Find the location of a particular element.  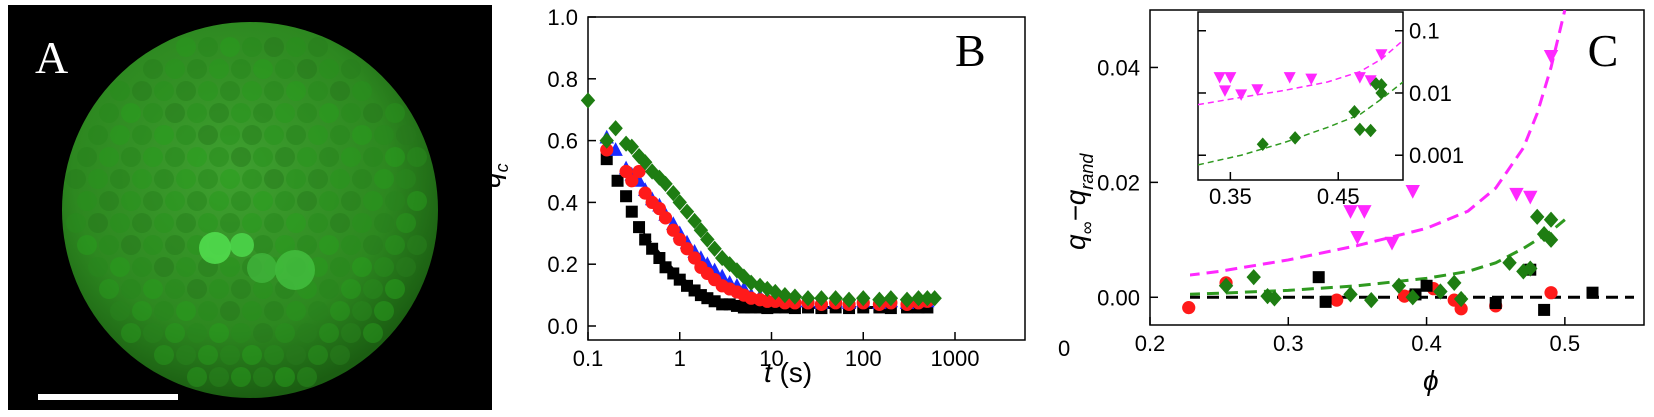

x-tick-label: 100 is located at coordinates (863, 358).